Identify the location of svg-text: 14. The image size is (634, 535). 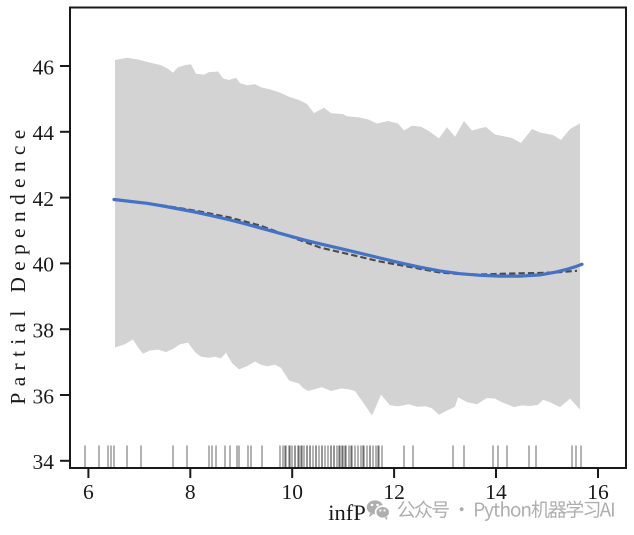
(496, 492).